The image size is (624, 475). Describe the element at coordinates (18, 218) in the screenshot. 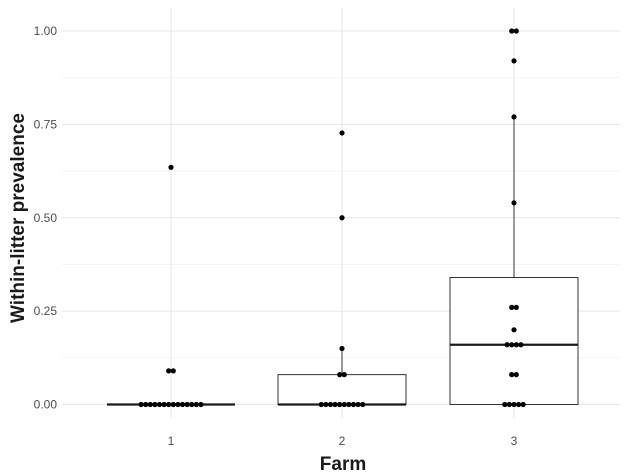

I see `y-axis-title: Within-litter prevalence` at that location.